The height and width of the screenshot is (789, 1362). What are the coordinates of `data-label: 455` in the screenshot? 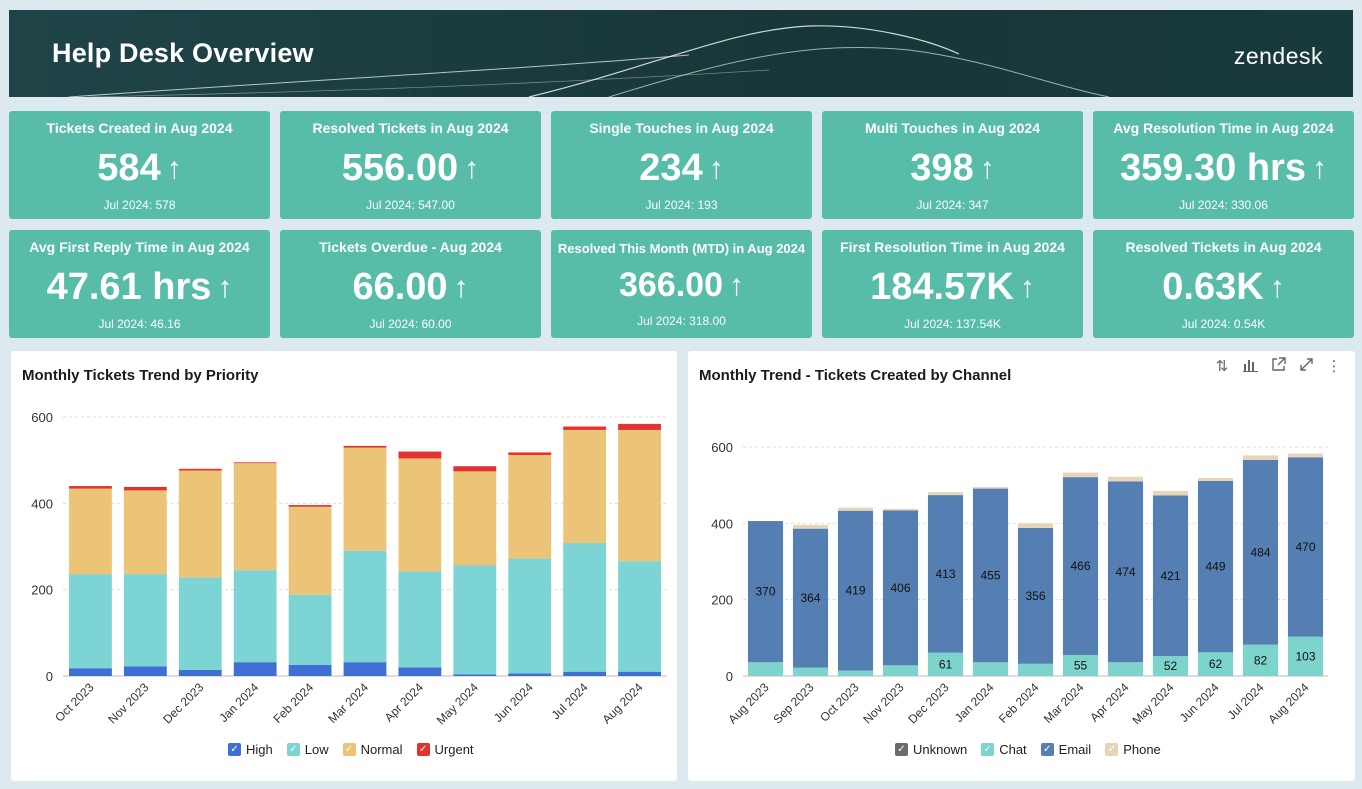 It's located at (990, 575).